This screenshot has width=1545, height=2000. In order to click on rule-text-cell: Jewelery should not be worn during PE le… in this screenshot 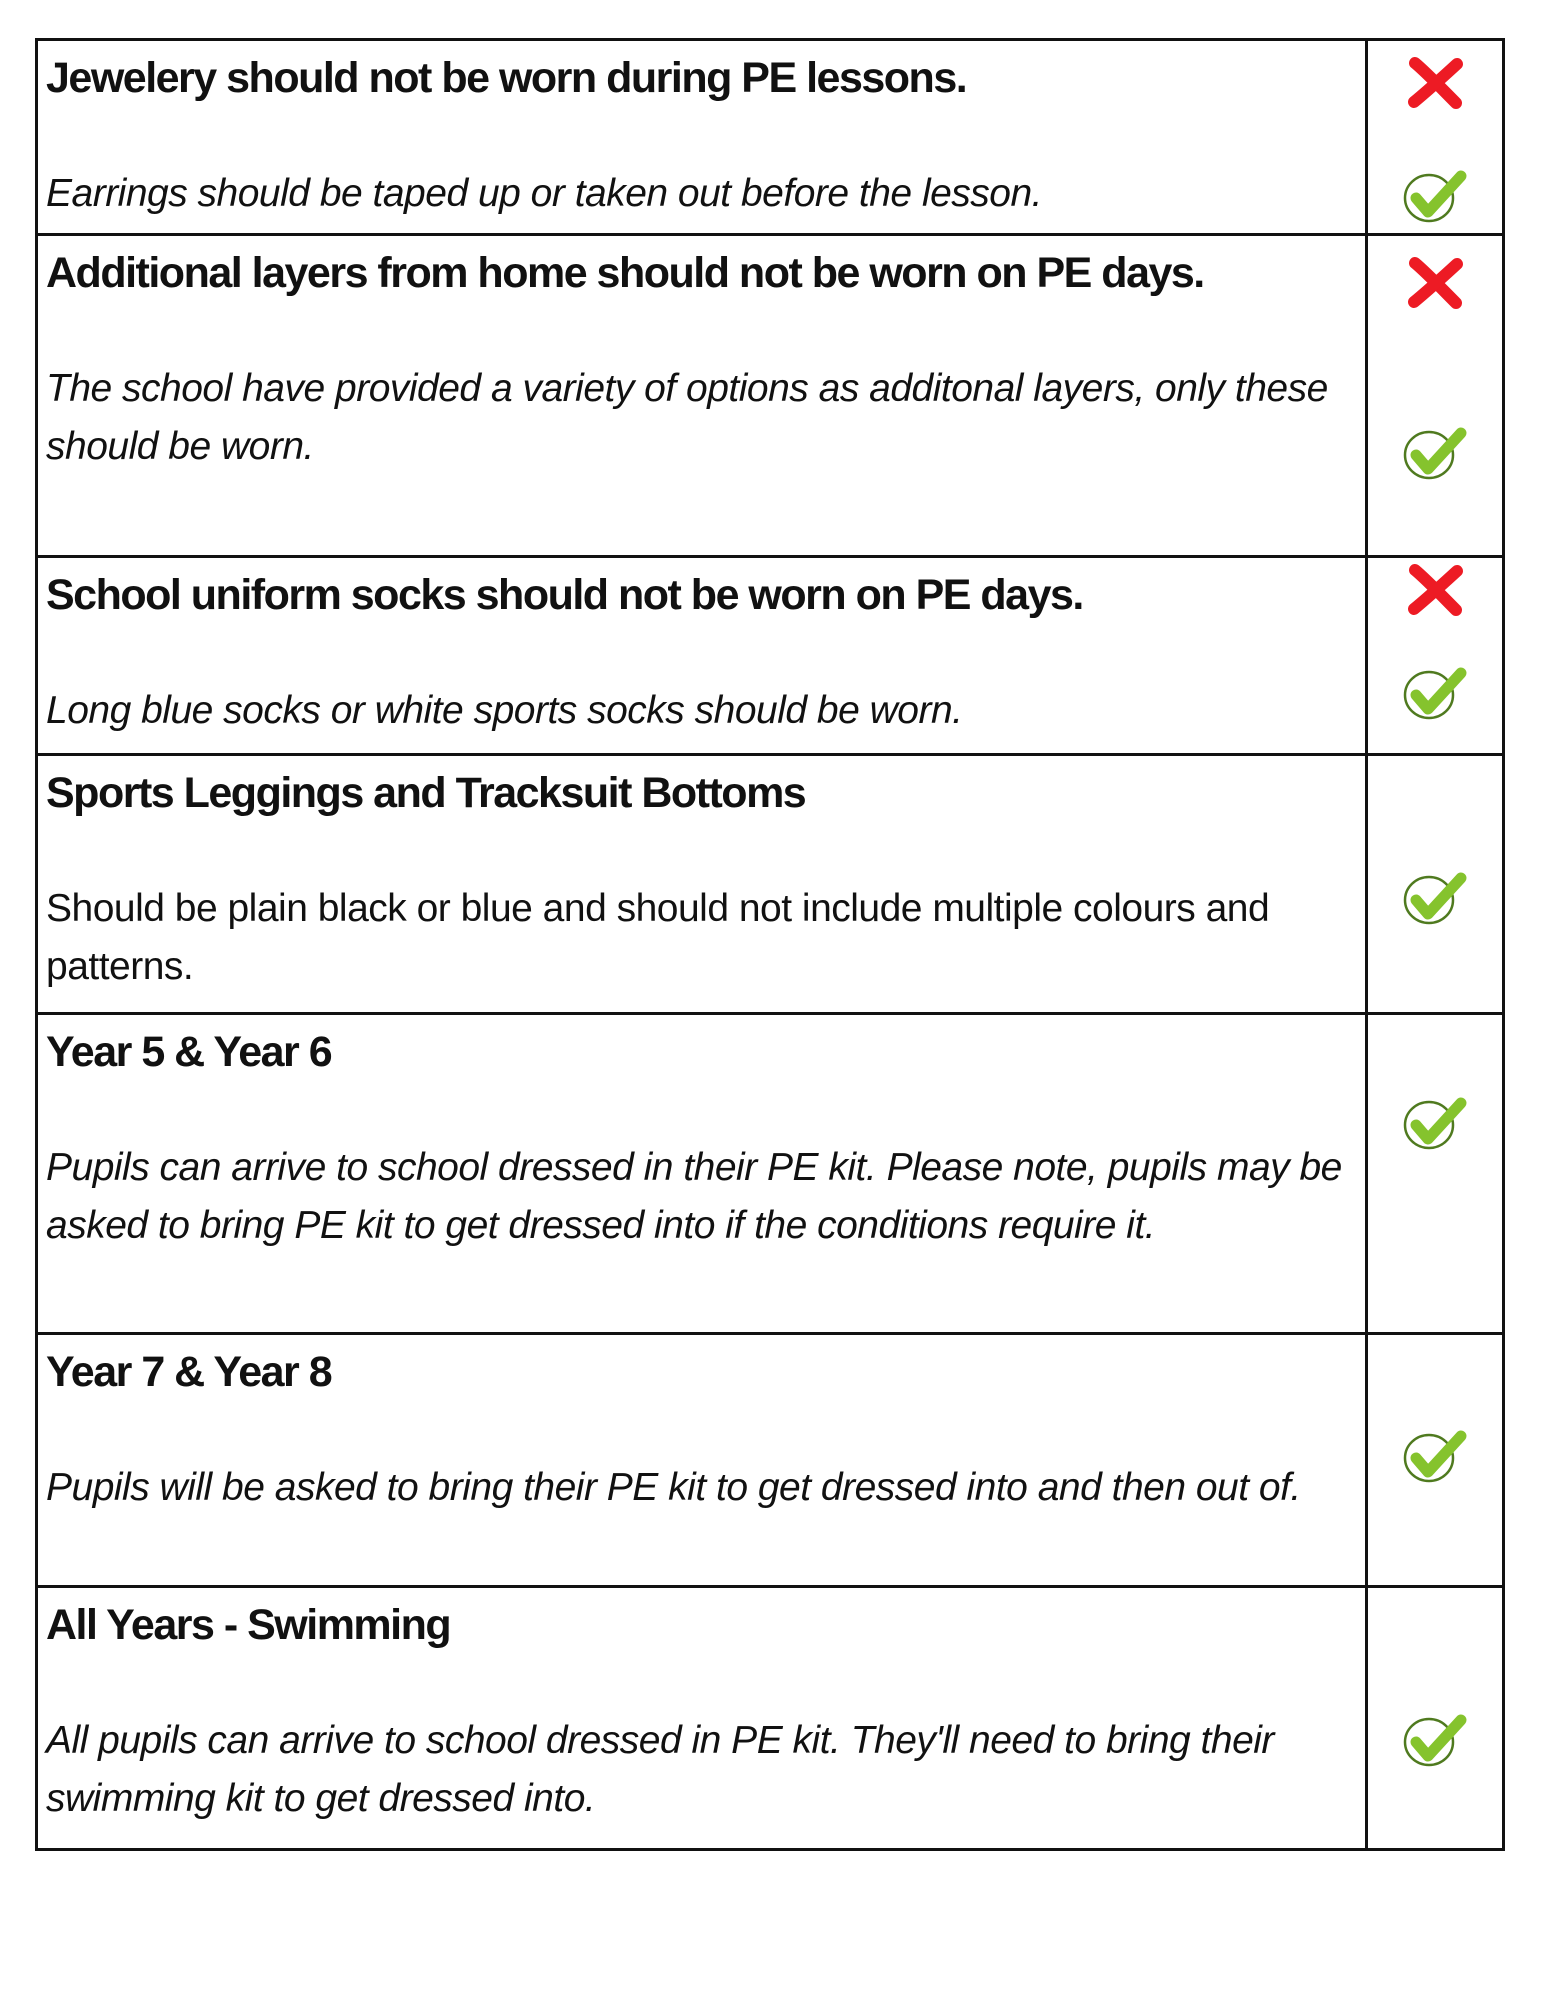, I will do `click(701, 137)`.